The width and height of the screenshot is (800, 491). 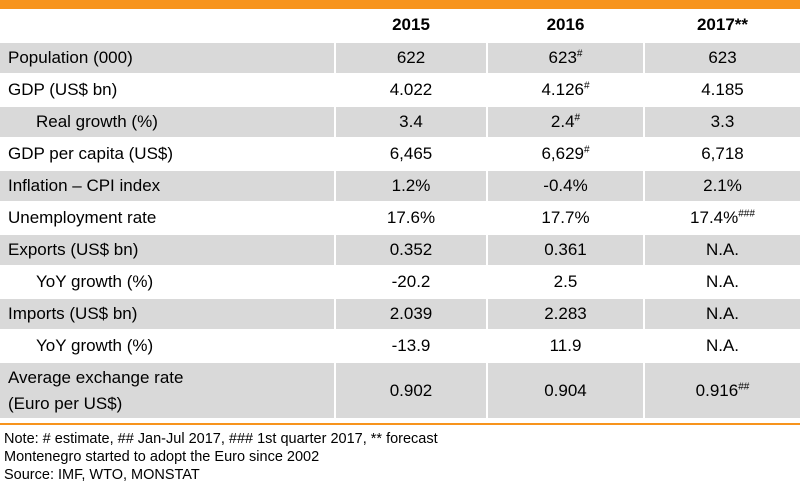 What do you see at coordinates (400, 4) in the screenshot?
I see `top-accent-bar` at bounding box center [400, 4].